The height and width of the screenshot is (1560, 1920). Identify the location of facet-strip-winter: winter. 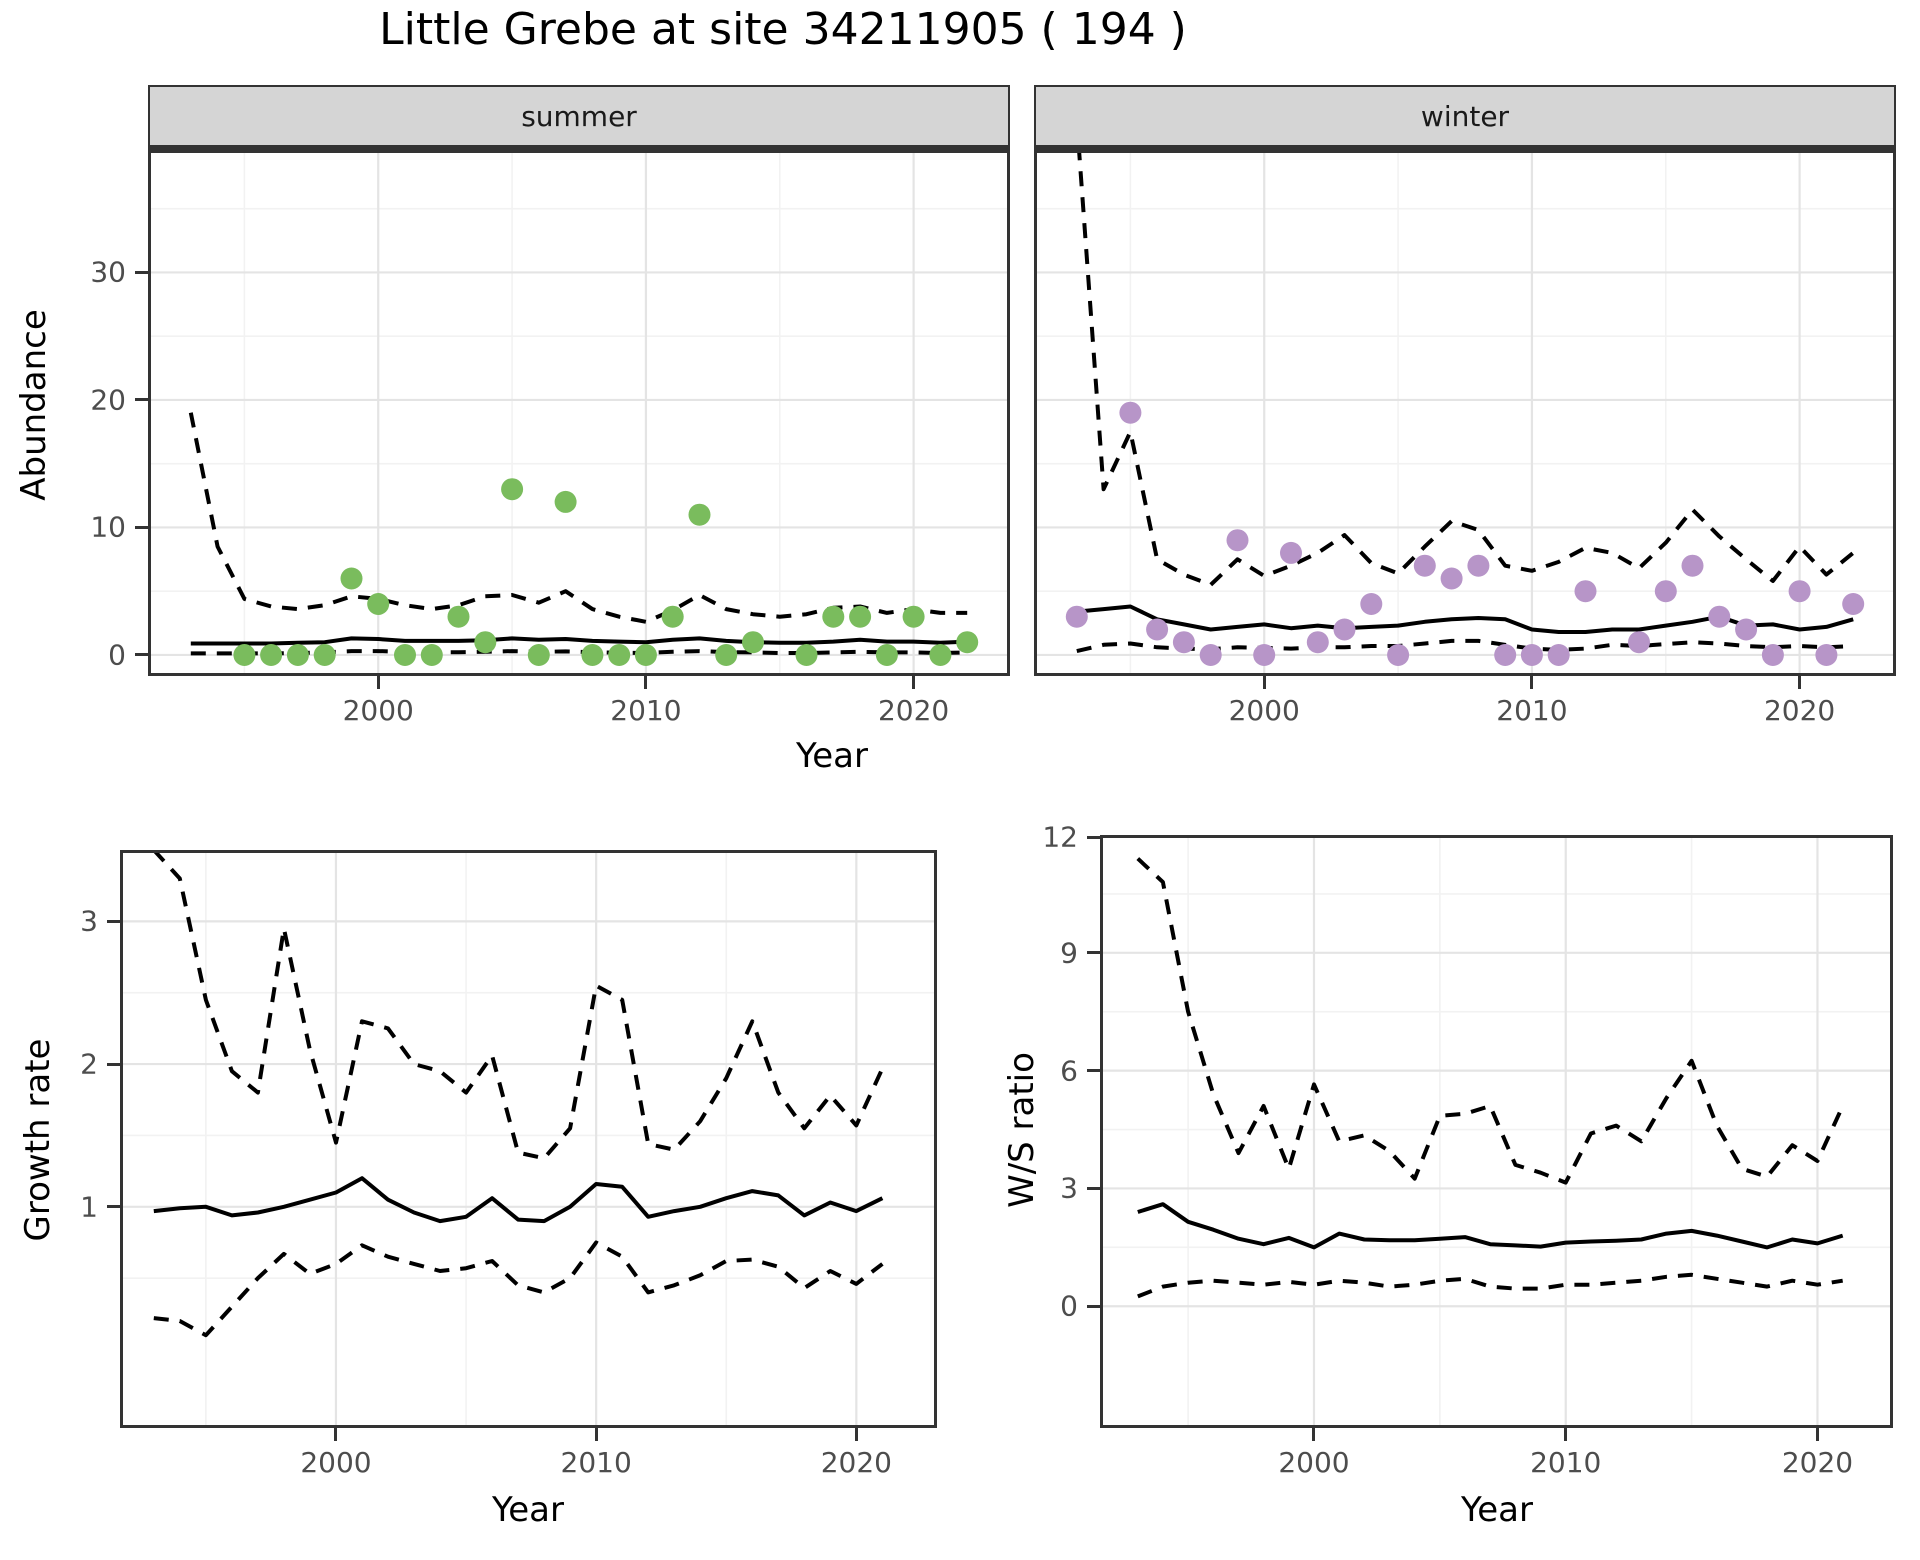
(1465, 117).